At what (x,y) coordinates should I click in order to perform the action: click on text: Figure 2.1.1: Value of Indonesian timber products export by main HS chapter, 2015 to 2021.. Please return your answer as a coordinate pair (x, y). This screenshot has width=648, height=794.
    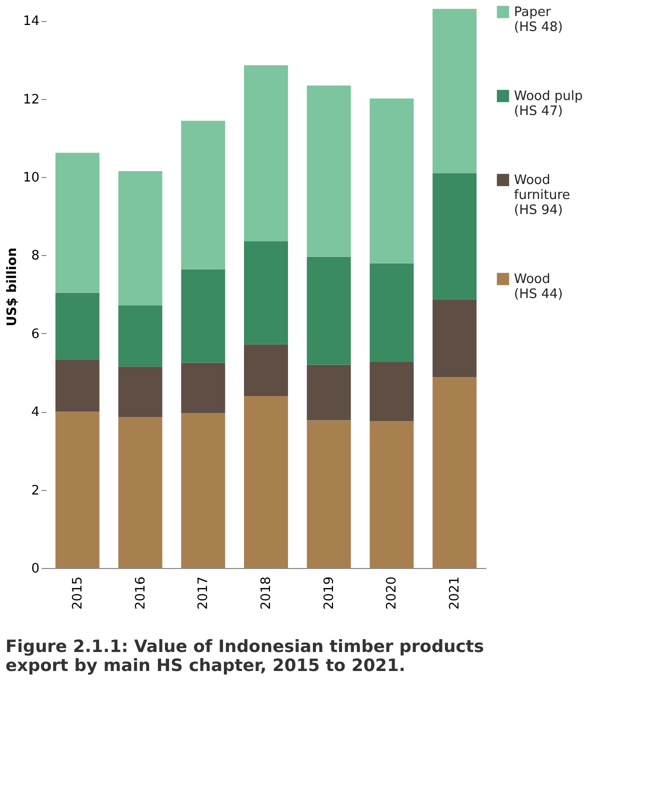
    Looking at the image, I should click on (244, 656).